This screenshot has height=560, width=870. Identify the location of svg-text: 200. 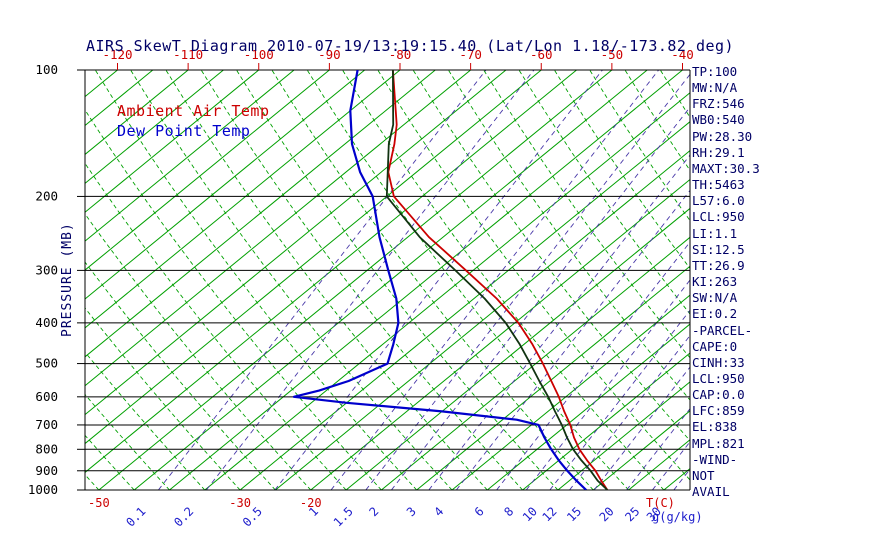
(46, 195).